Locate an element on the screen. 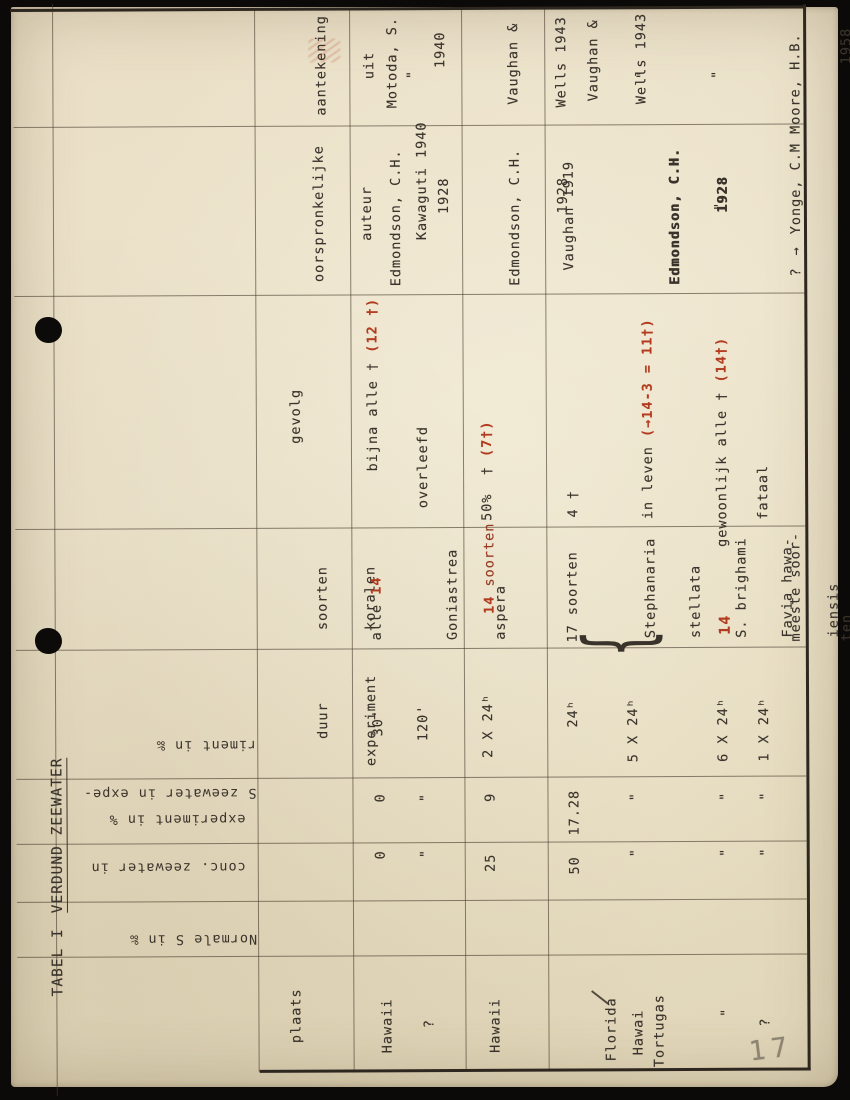  table-left-border is located at coordinates (535, 1070).